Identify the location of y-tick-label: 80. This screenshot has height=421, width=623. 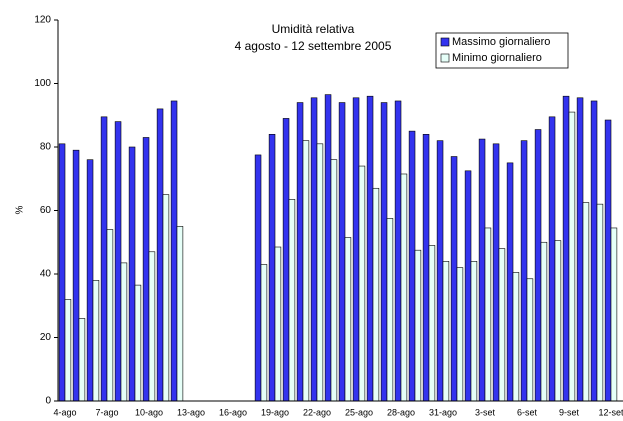
(46, 147).